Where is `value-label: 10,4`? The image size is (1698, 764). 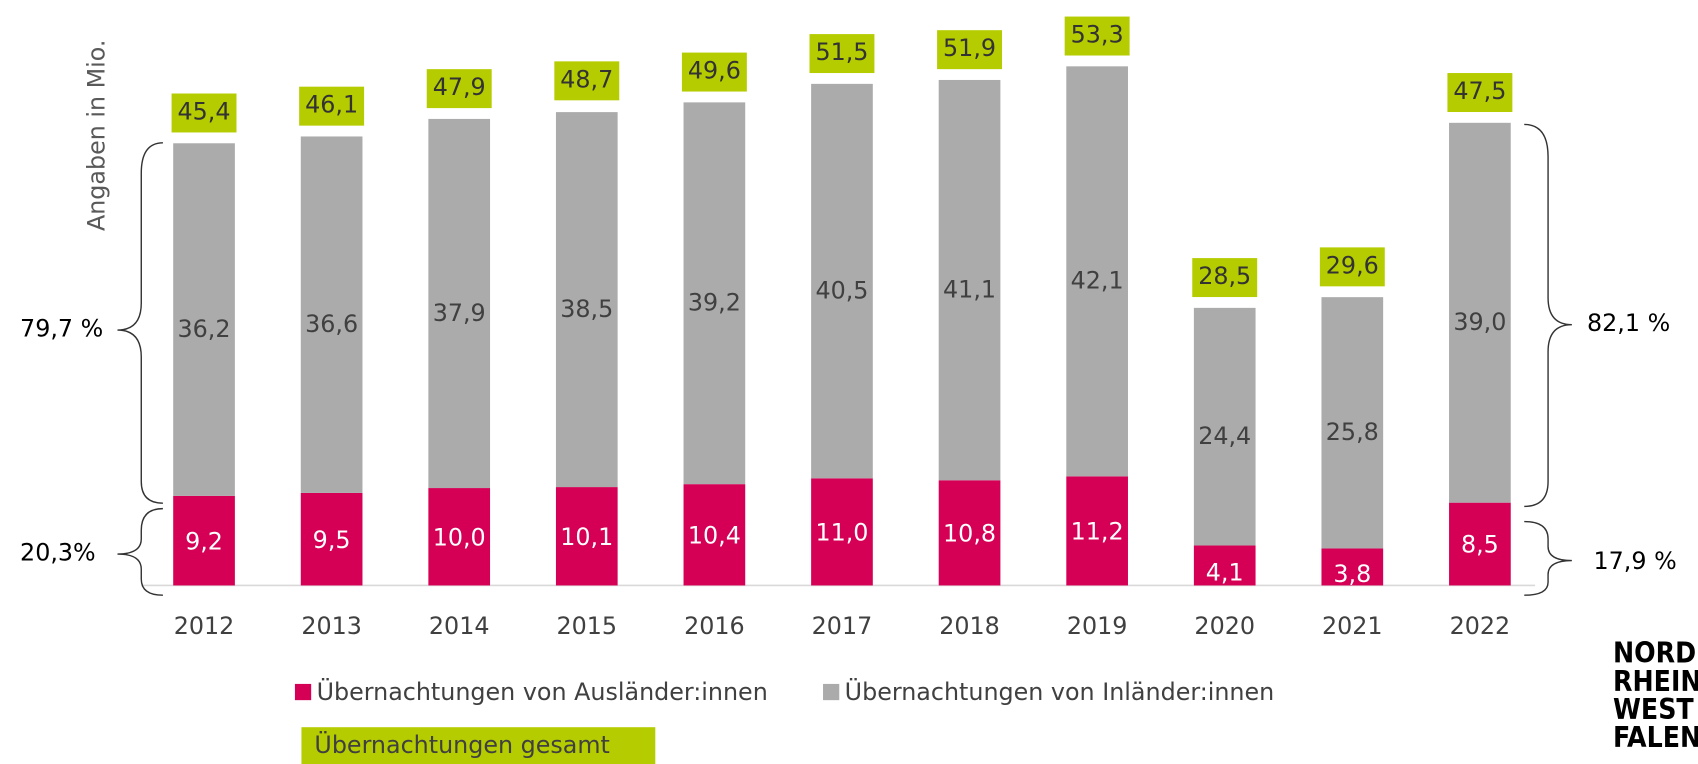
value-label: 10,4 is located at coordinates (714, 535).